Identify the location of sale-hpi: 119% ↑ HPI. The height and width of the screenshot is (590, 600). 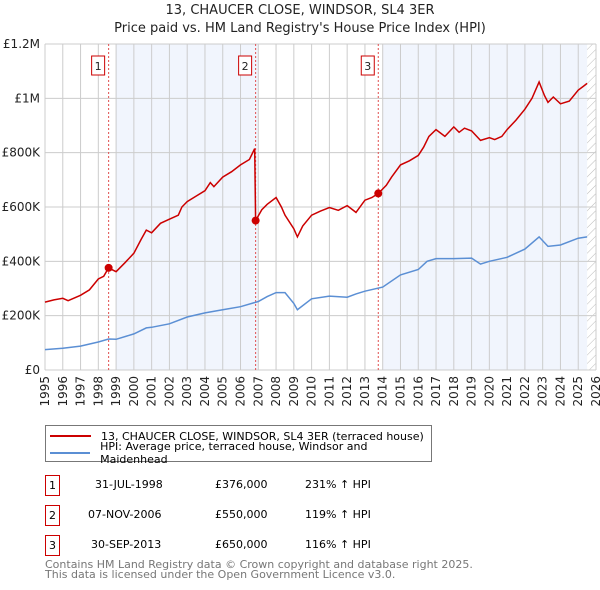
(338, 514).